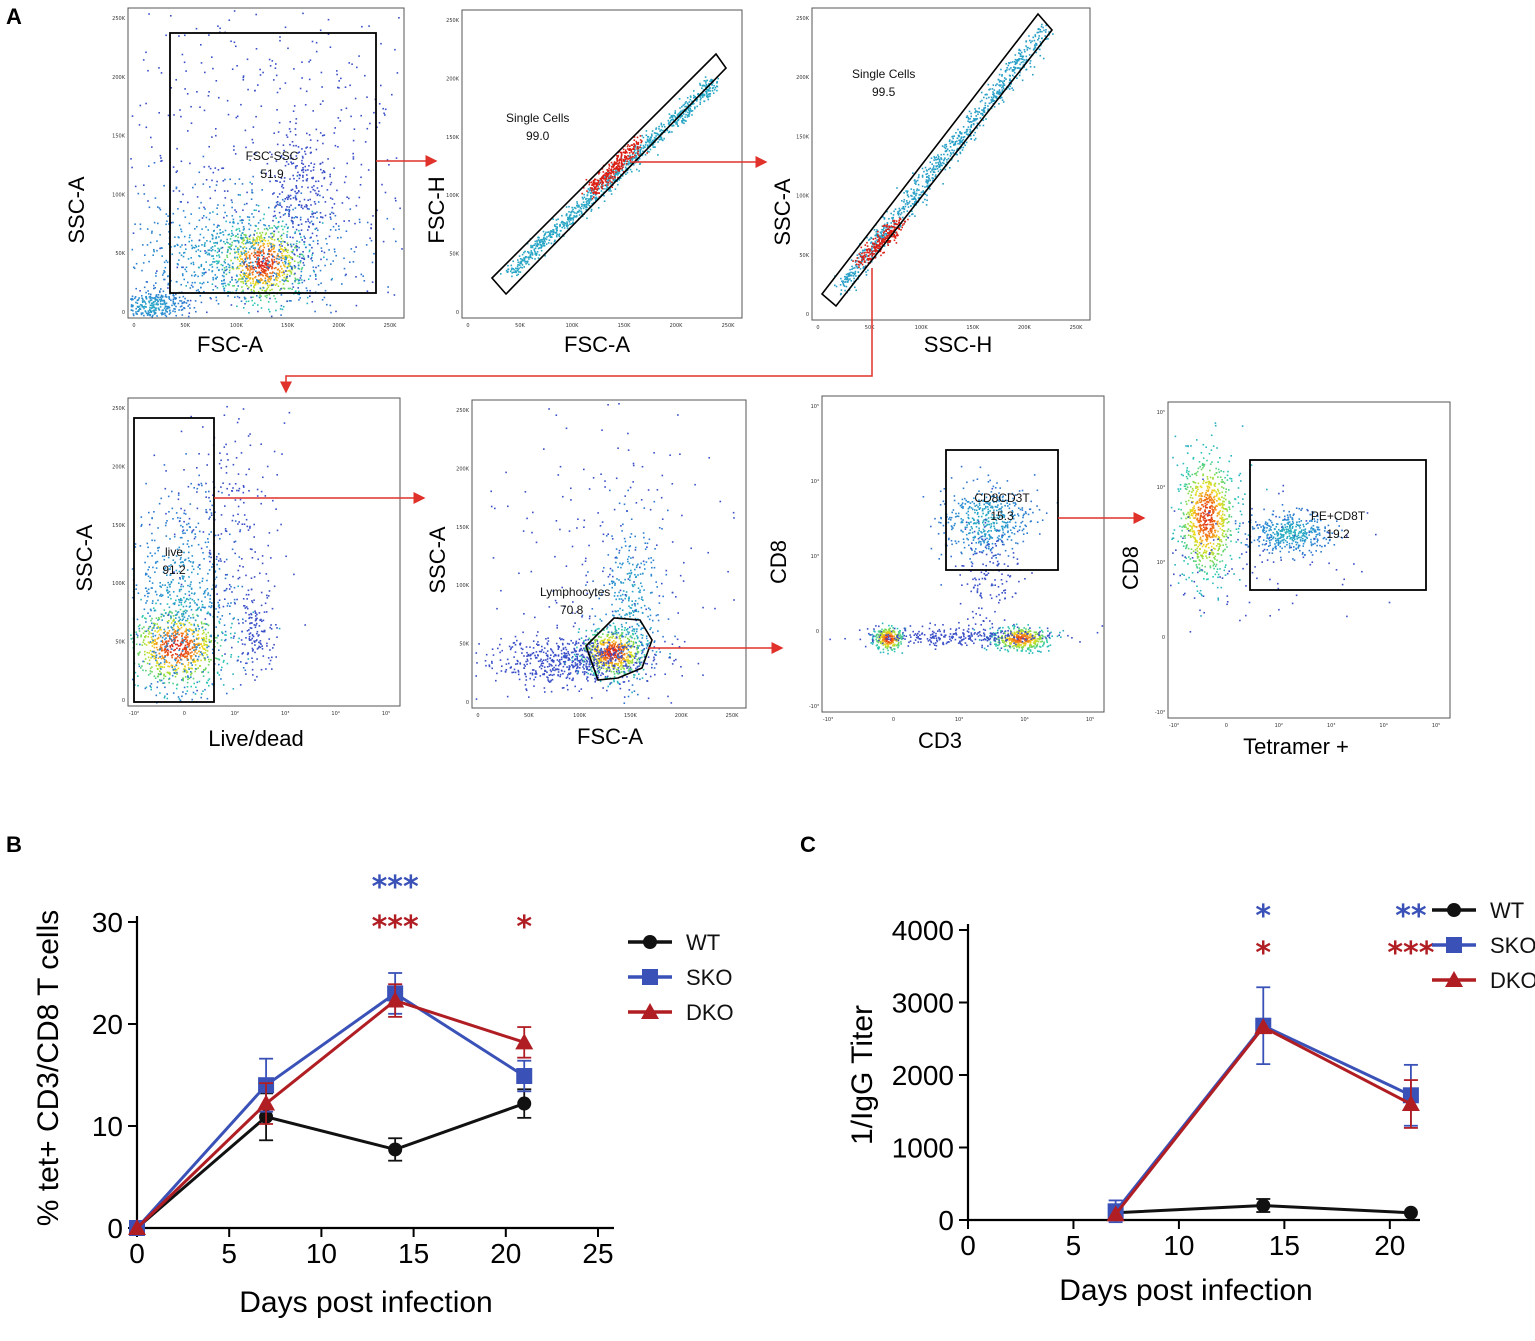 This screenshot has height=1341, width=1535. Describe the element at coordinates (272, 174) in the screenshot. I see `gate-value: 51.9` at that location.